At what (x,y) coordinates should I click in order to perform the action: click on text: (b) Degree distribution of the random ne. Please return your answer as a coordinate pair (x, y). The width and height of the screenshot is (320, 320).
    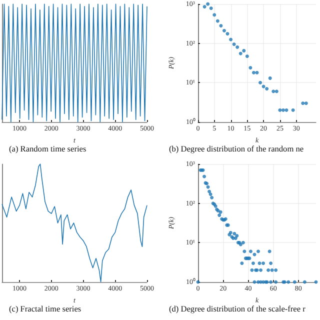
    Looking at the image, I should click on (236, 149).